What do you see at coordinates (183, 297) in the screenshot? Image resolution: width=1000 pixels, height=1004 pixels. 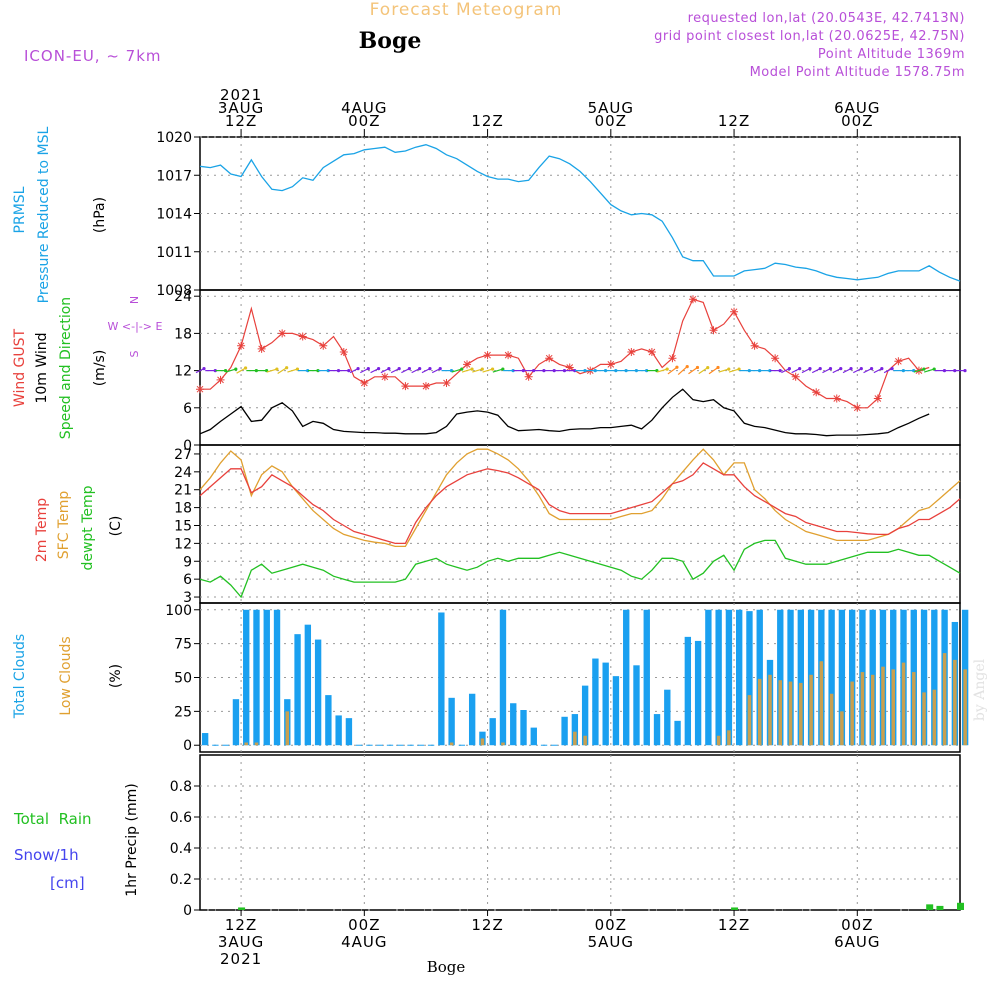 I see `wind-ytick-label: 24` at bounding box center [183, 297].